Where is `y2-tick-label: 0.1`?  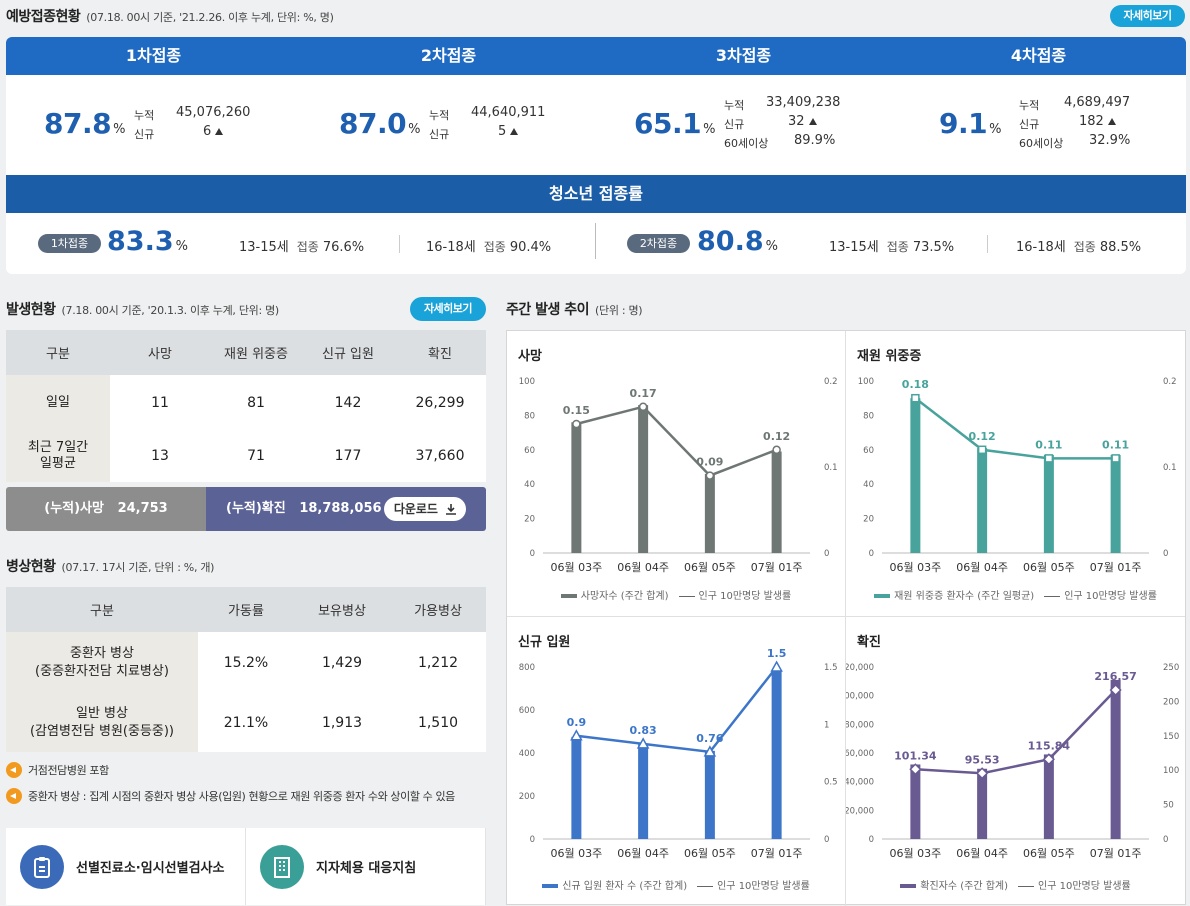 y2-tick-label: 0.1 is located at coordinates (1170, 468).